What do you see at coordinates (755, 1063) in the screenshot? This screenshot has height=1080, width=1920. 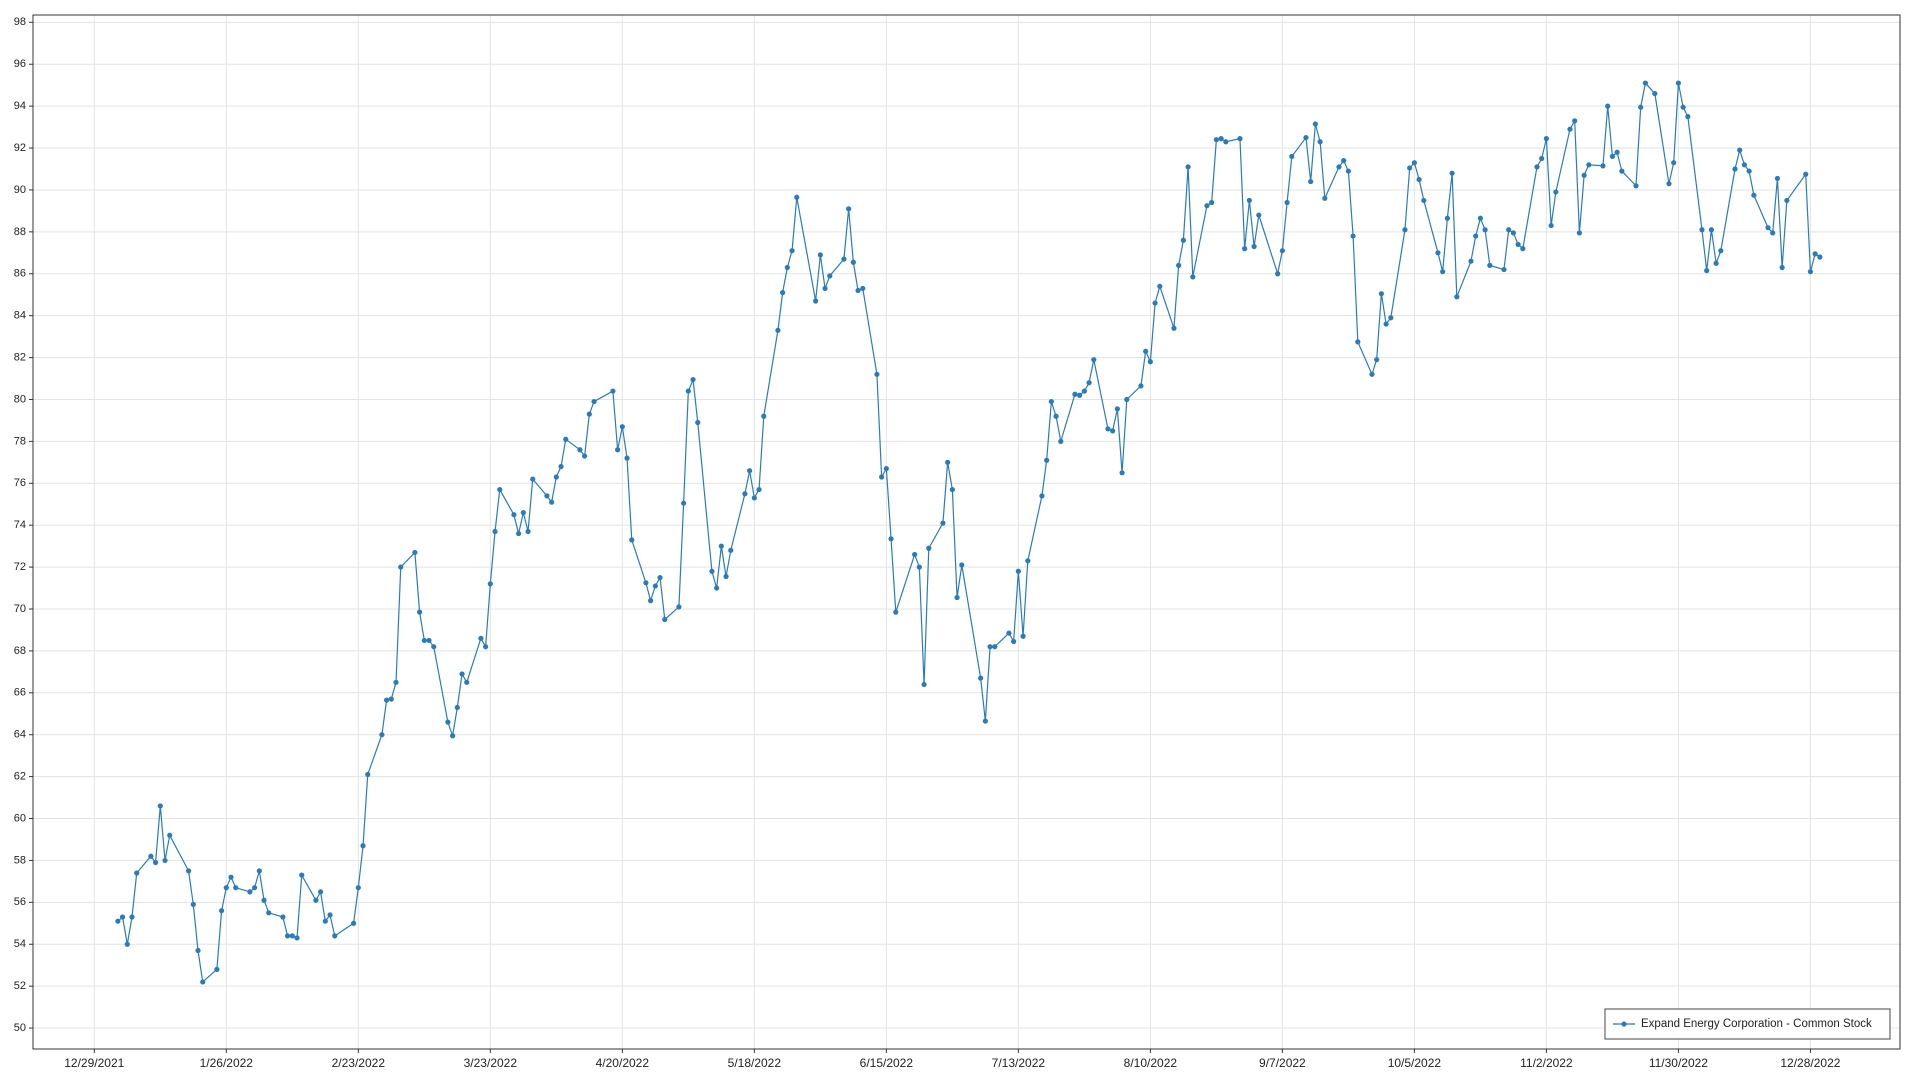 I see `x-tick-label: 5/18/2022` at bounding box center [755, 1063].